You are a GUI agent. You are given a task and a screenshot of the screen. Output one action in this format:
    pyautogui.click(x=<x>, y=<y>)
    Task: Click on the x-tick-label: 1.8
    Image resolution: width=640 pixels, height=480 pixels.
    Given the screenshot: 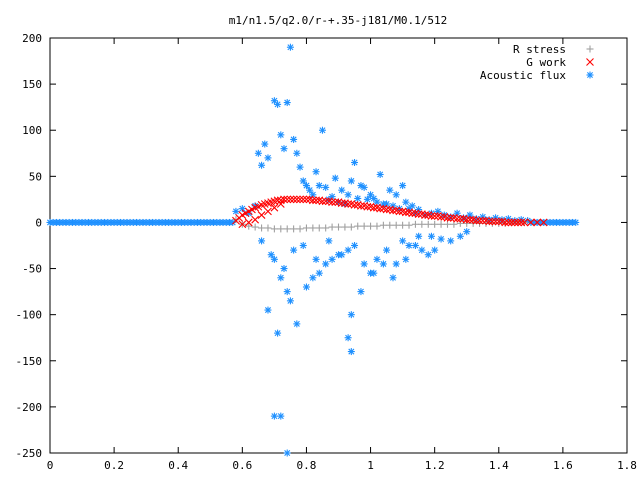 What is the action you would take?
    pyautogui.click(x=627, y=465)
    